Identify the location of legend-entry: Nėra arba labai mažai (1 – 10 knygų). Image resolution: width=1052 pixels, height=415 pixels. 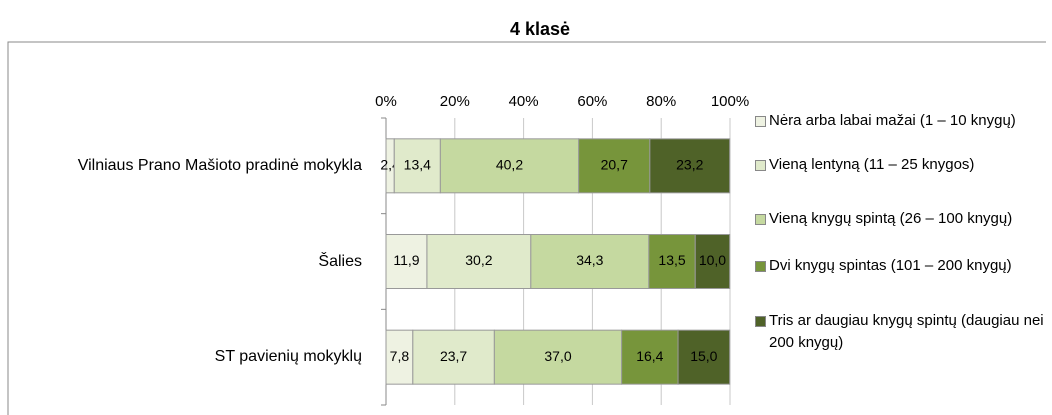
(902, 121).